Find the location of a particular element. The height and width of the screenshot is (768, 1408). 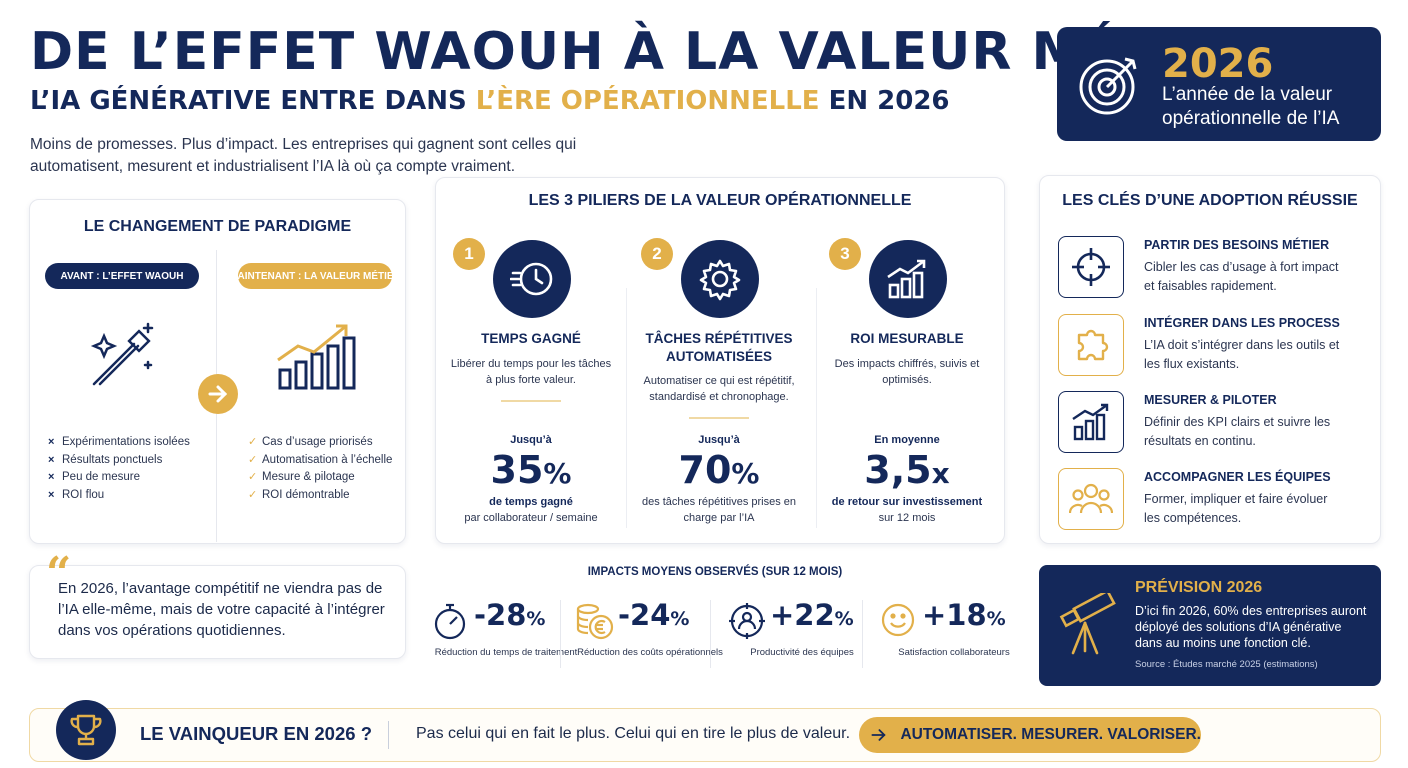

impact-value: -28% is located at coordinates (510, 615).